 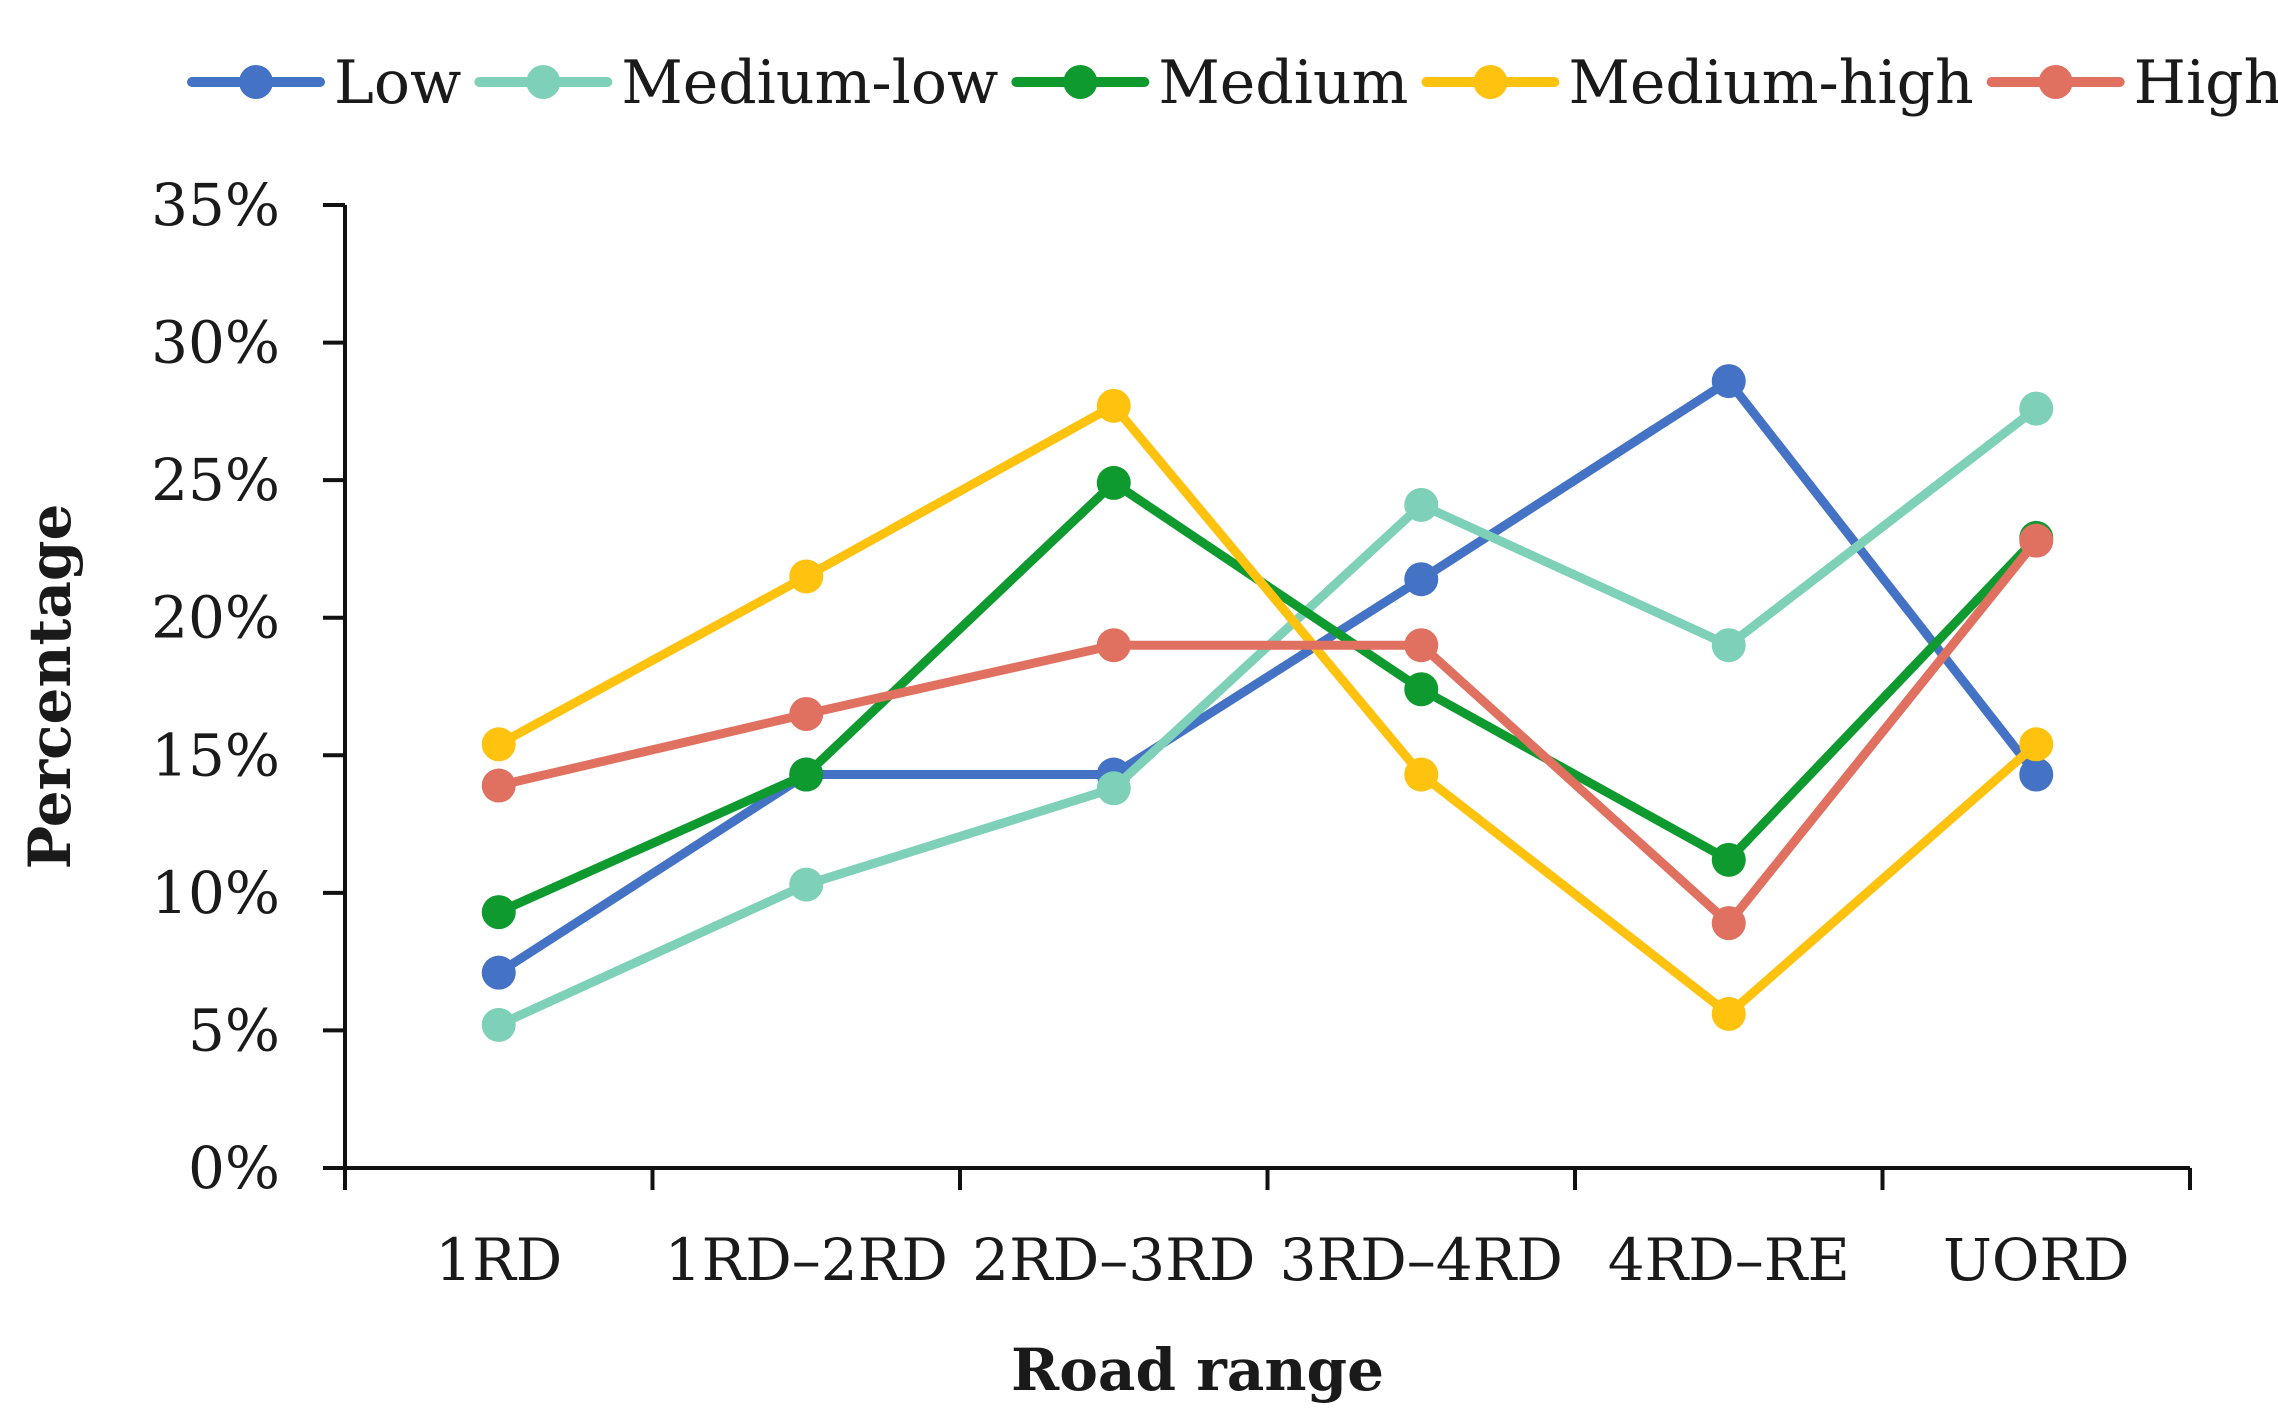 I want to click on legend-label: High, so click(x=2206, y=83).